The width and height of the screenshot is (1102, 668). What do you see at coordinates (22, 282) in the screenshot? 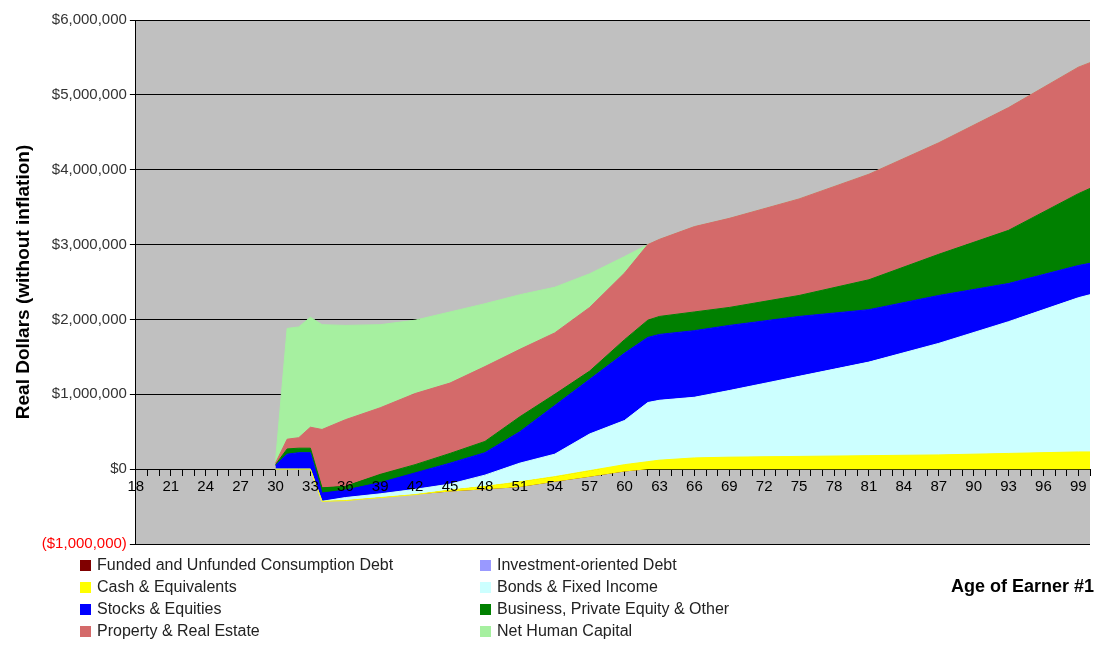
I see `y-axis-title: Real Dollars (without inflation)` at bounding box center [22, 282].